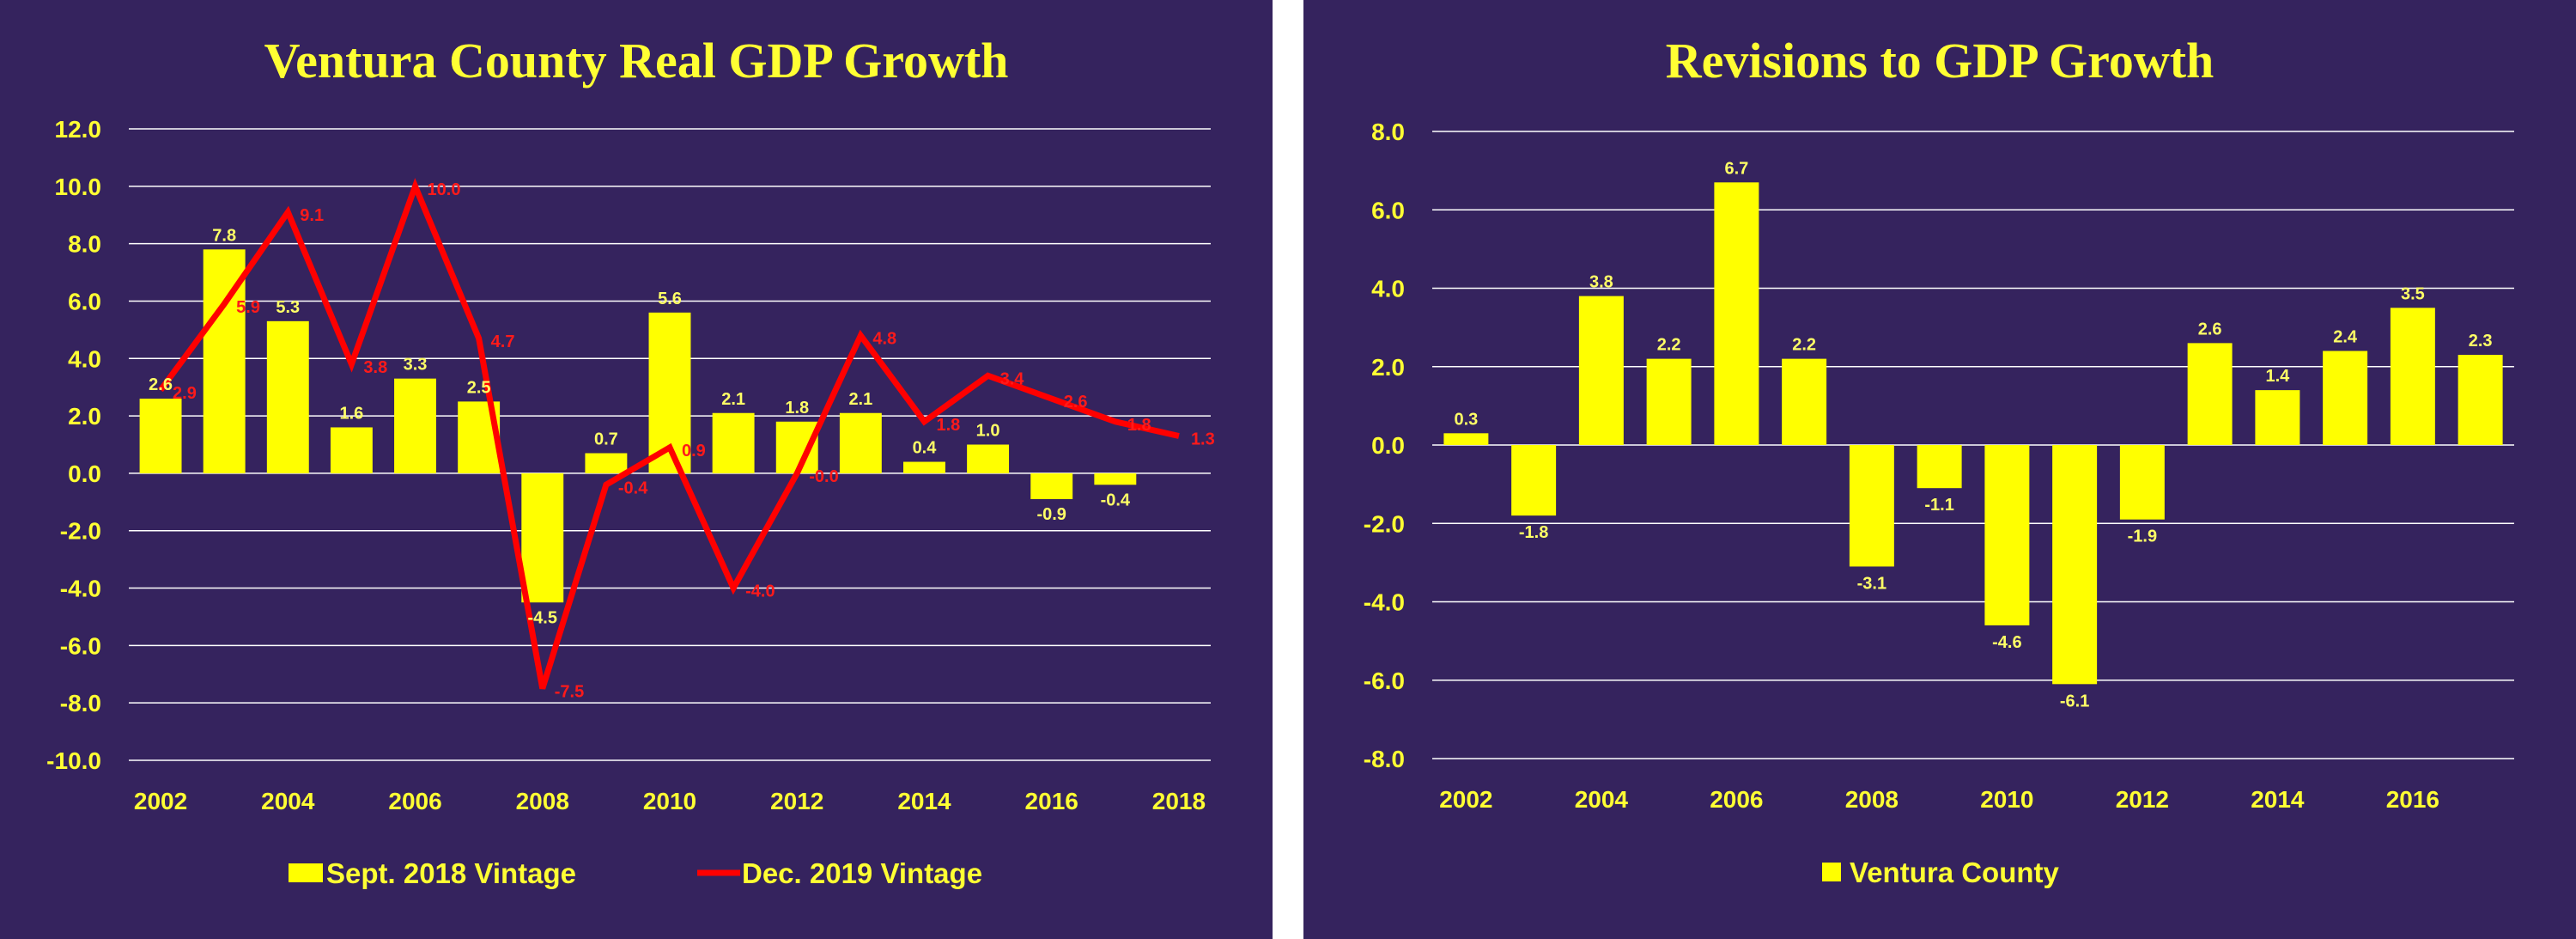 This screenshot has width=2576, height=939. Describe the element at coordinates (733, 442) in the screenshot. I see `bar-2011` at that location.